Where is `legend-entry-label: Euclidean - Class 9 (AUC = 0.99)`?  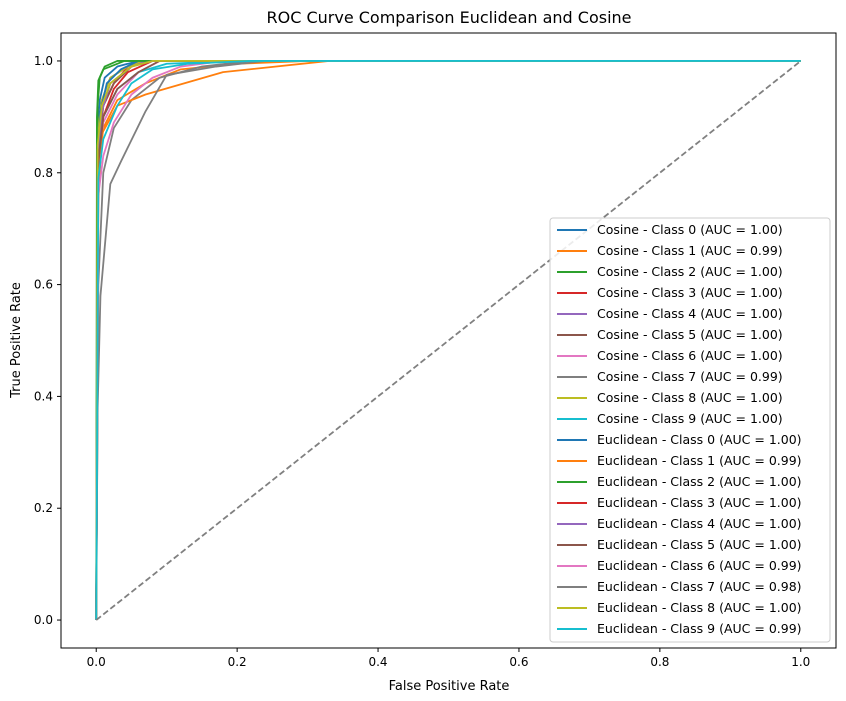
legend-entry-label: Euclidean - Class 9 (AUC = 0.99) is located at coordinates (699, 628).